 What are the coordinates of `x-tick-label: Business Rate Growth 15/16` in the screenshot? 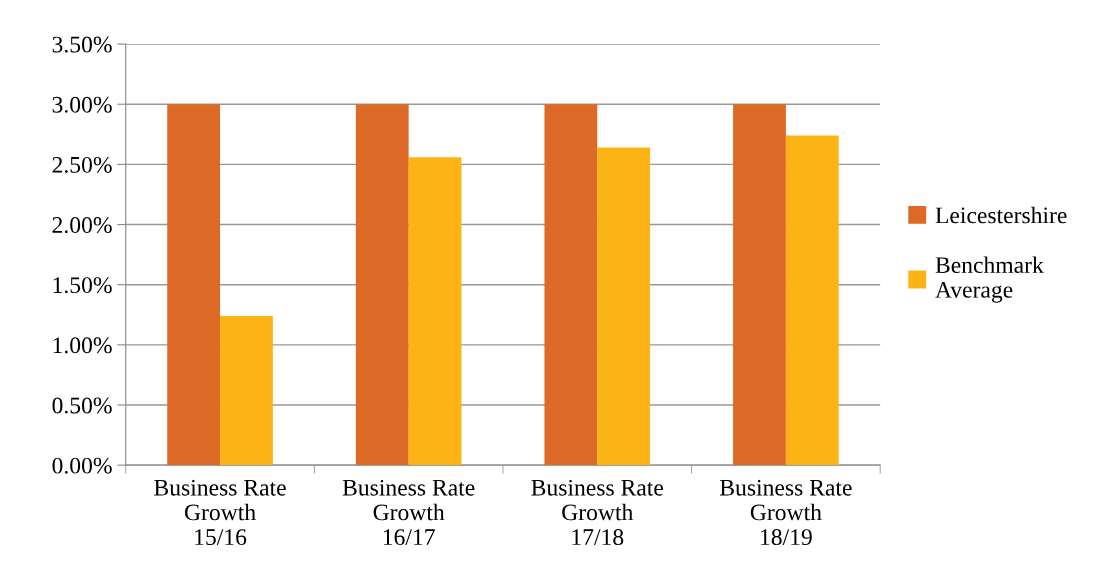 It's located at (220, 512).